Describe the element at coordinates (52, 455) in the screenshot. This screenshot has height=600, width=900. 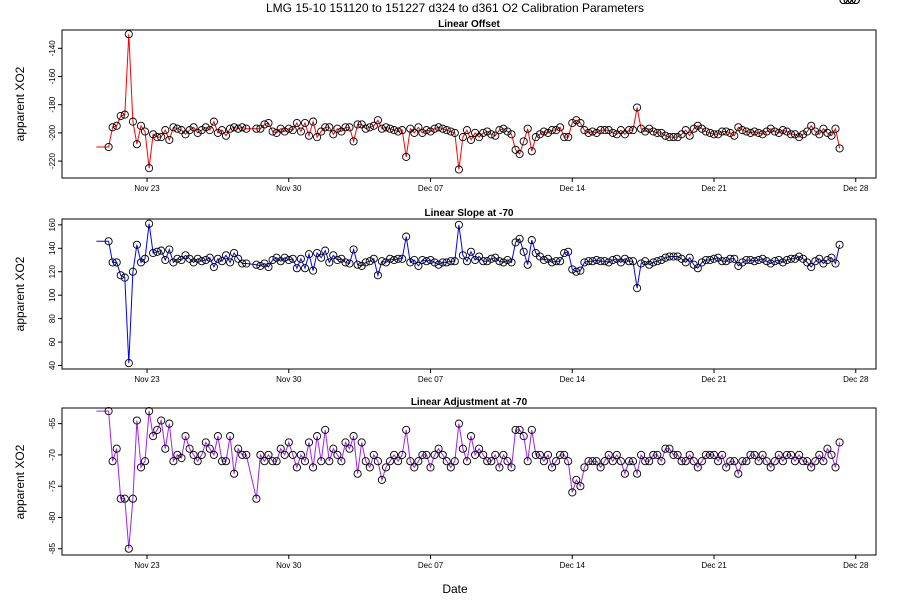
I see `adjustment-y-tick-label: -70` at that location.